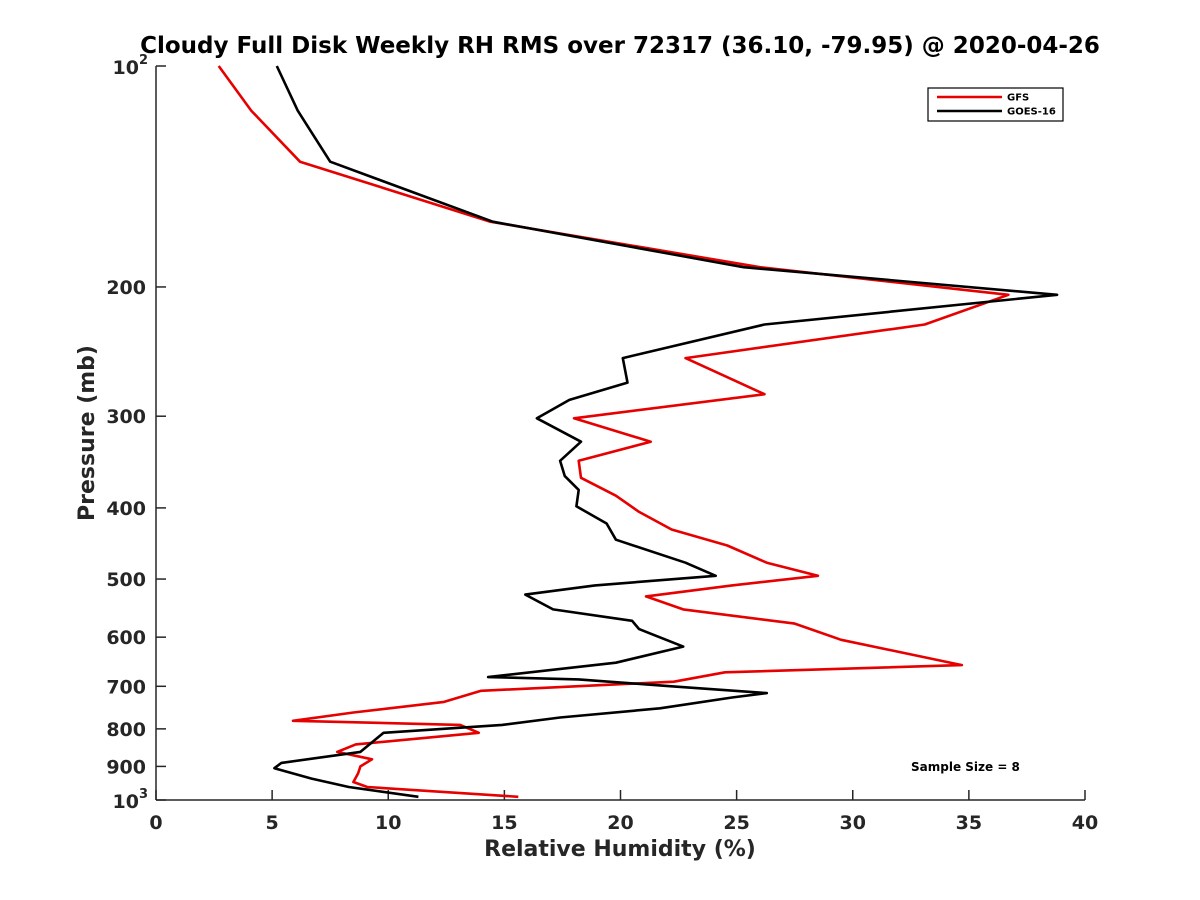 The height and width of the screenshot is (900, 1200). Describe the element at coordinates (388, 823) in the screenshot. I see `x-tick-label: 10` at that location.